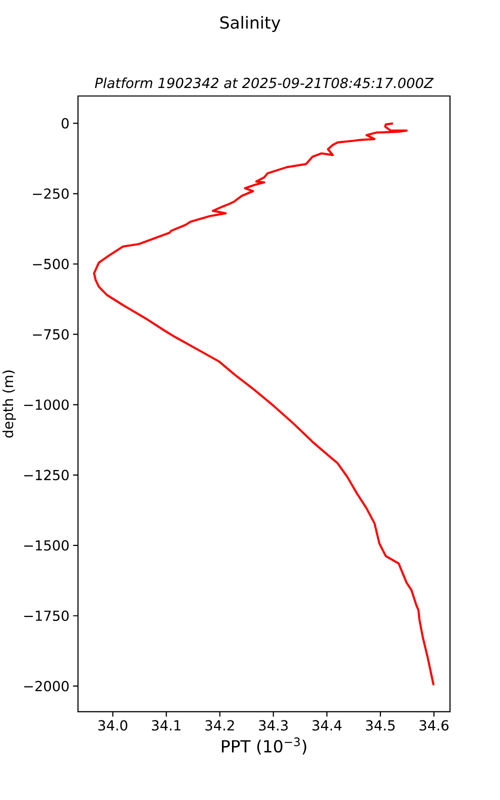 The height and width of the screenshot is (800, 500). Describe the element at coordinates (327, 725) in the screenshot. I see `x-tick-label: 34.4` at that location.